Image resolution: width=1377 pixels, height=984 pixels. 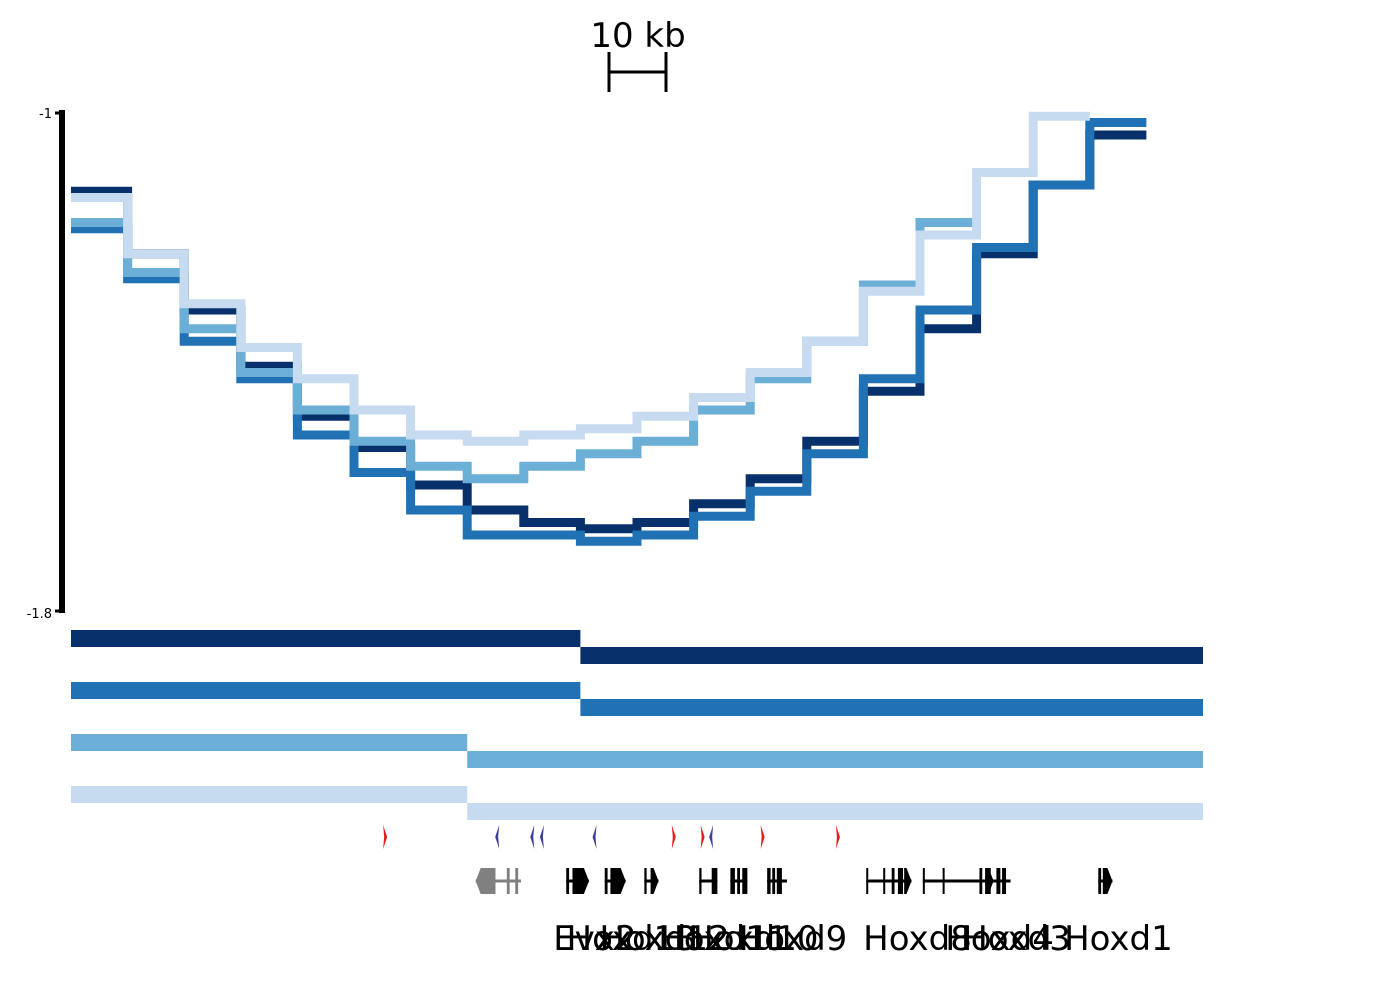 I want to click on gene-label: Hoxd3, so click(x=1016, y=939).